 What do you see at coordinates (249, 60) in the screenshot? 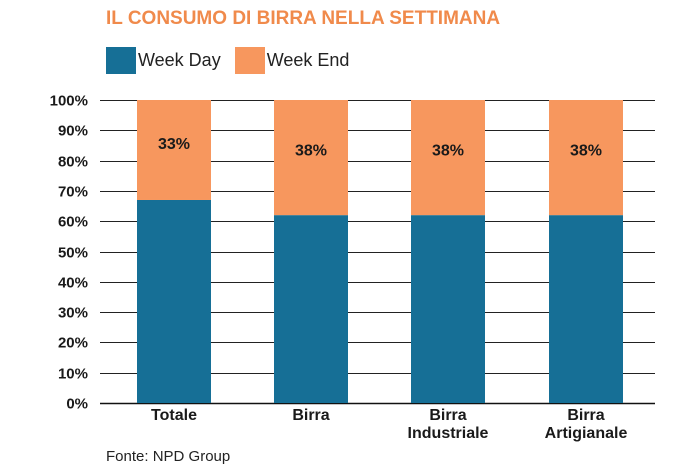
I see `legend-swatch-week-end` at bounding box center [249, 60].